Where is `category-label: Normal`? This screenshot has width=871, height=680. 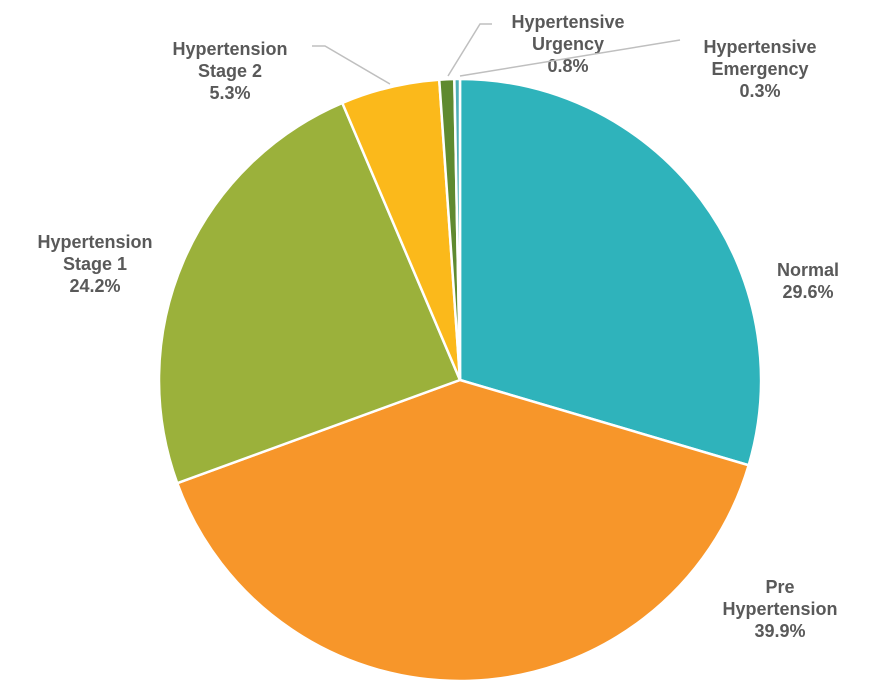 category-label: Normal is located at coordinates (808, 270).